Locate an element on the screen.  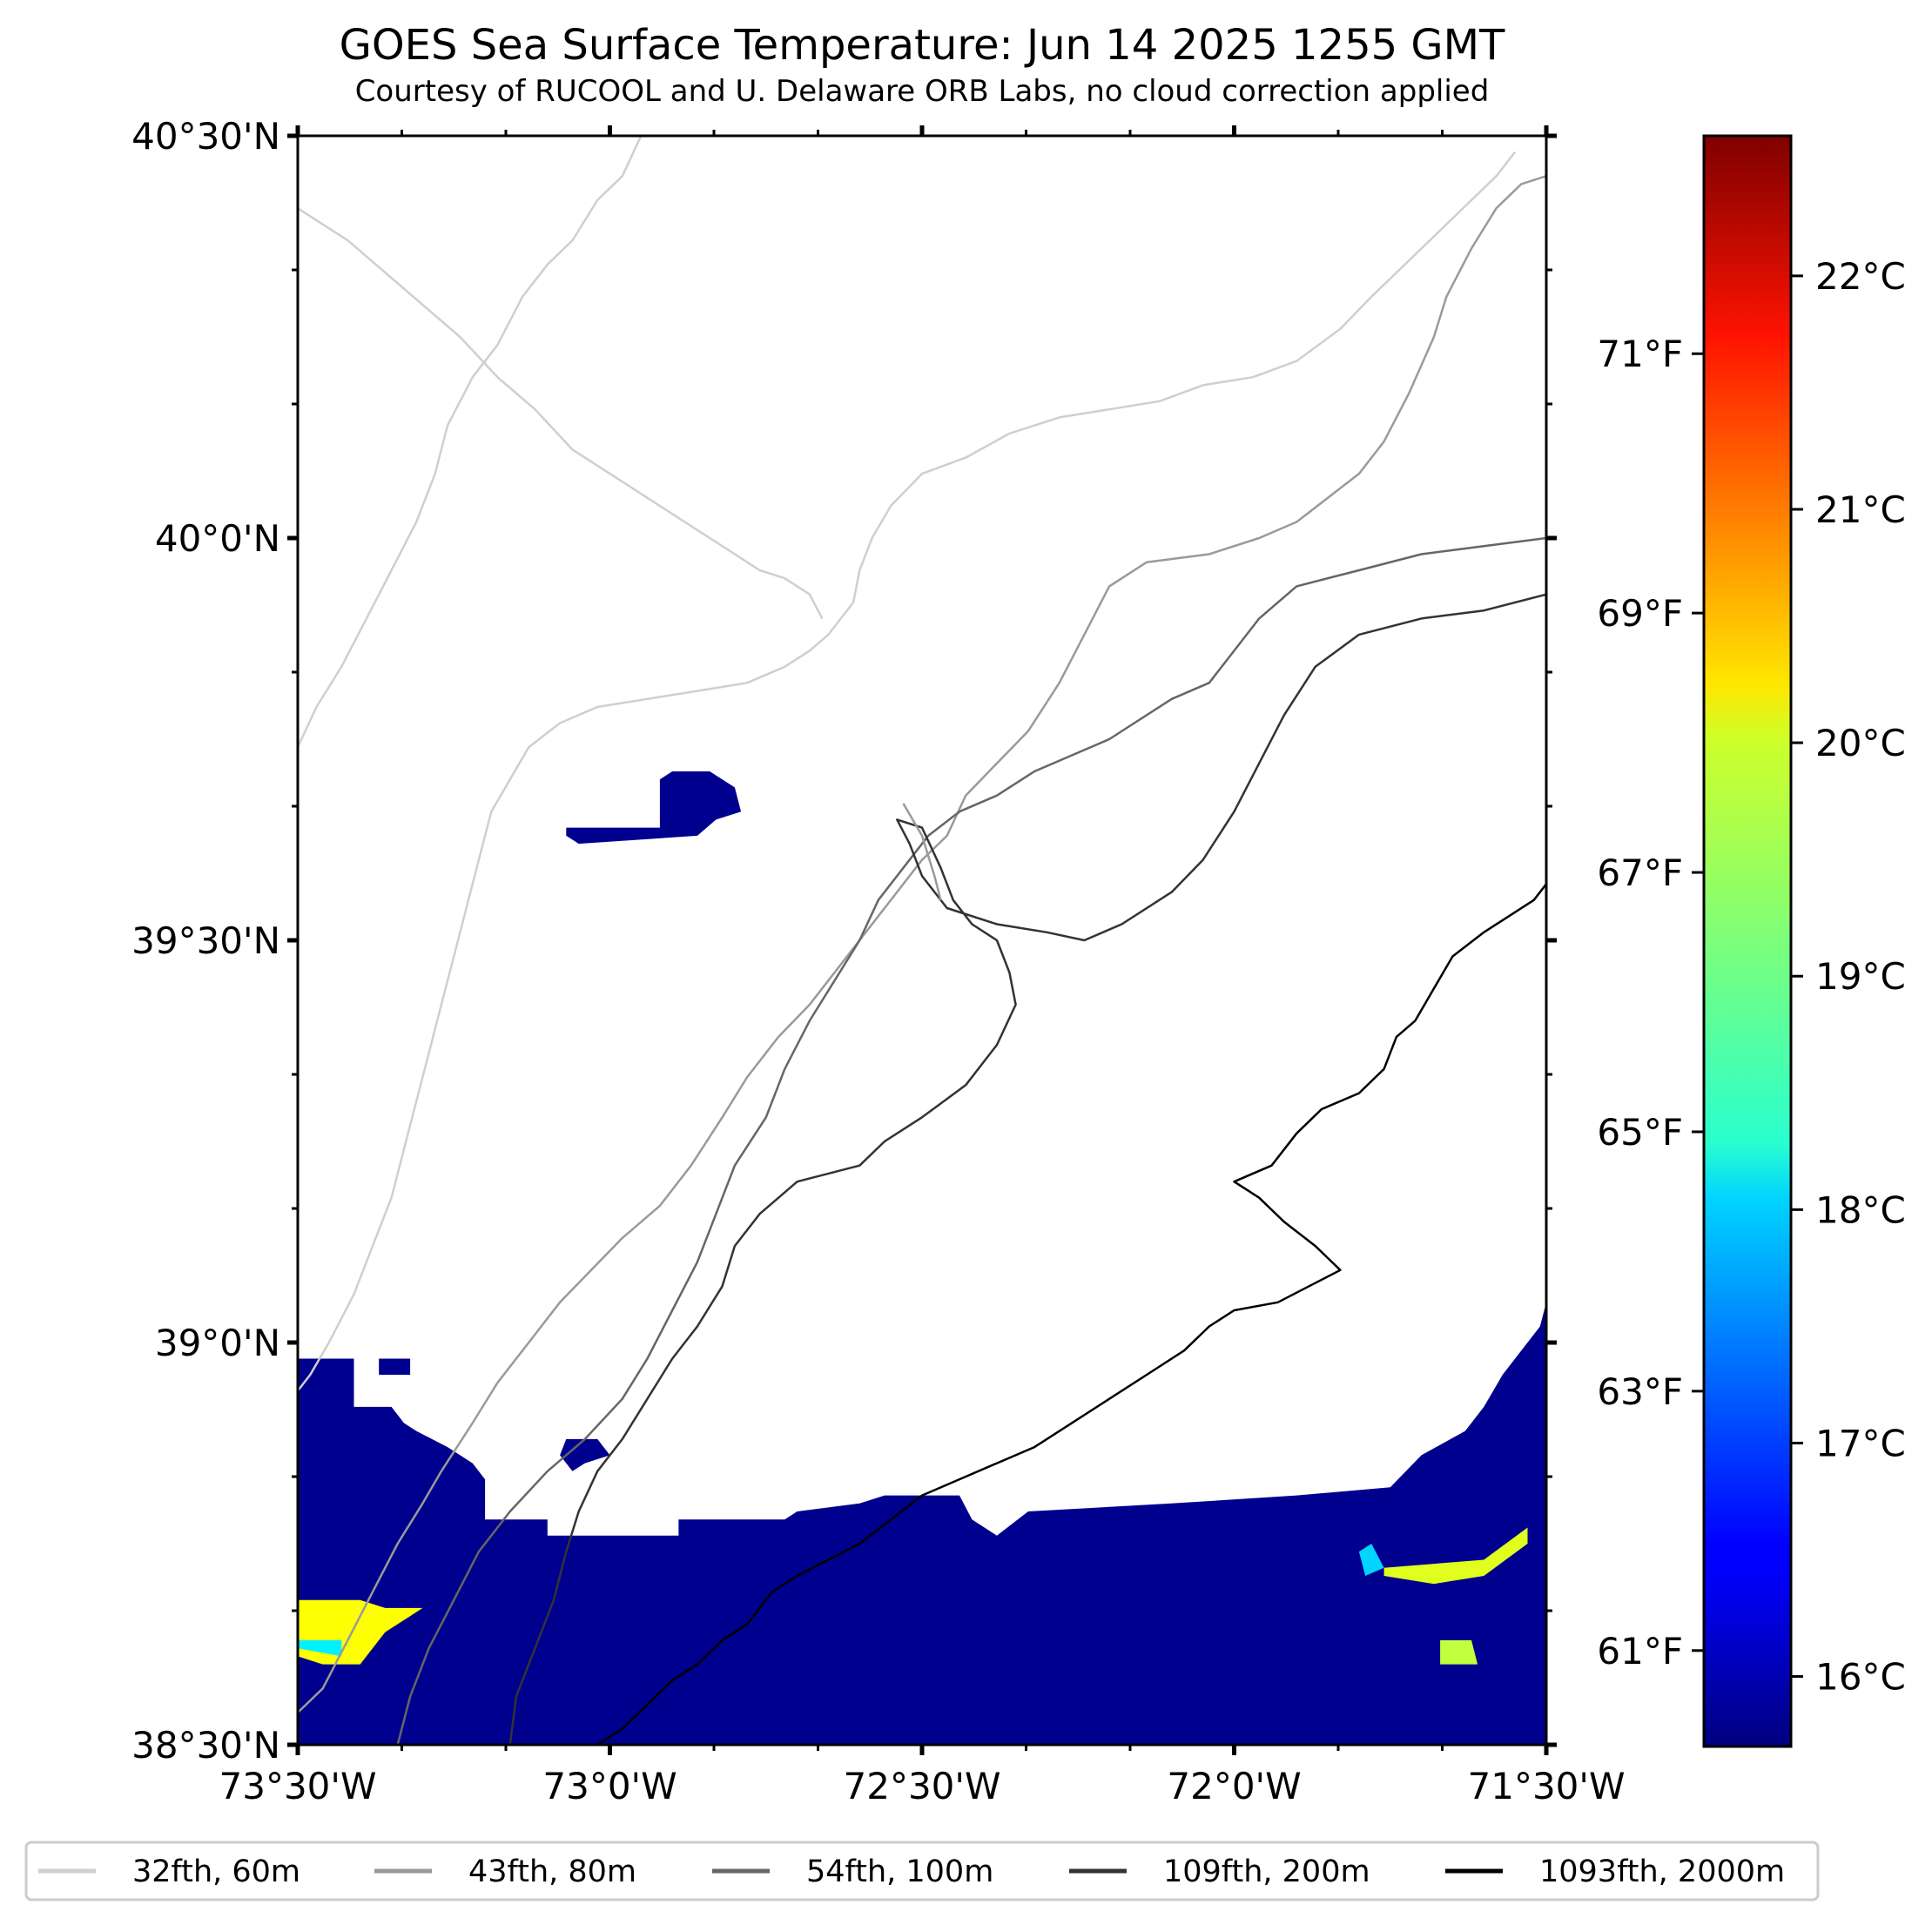
y-tick-label-0: 38°30'N is located at coordinates (205, 1746).